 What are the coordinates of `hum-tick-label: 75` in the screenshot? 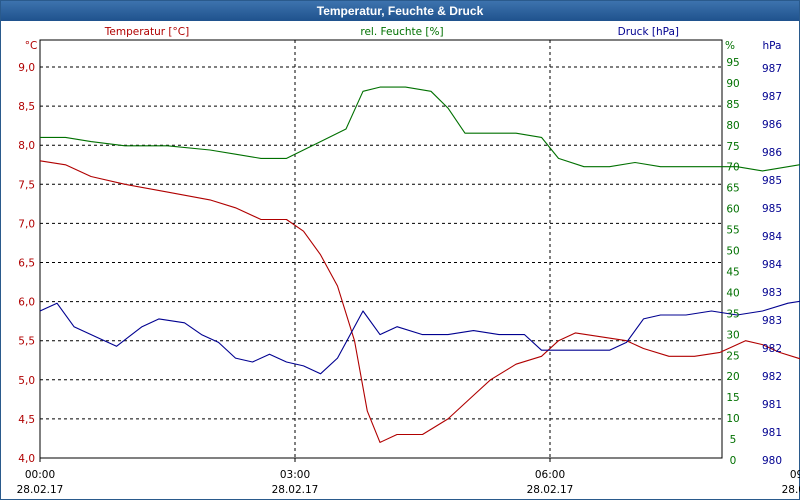 It's located at (732, 147).